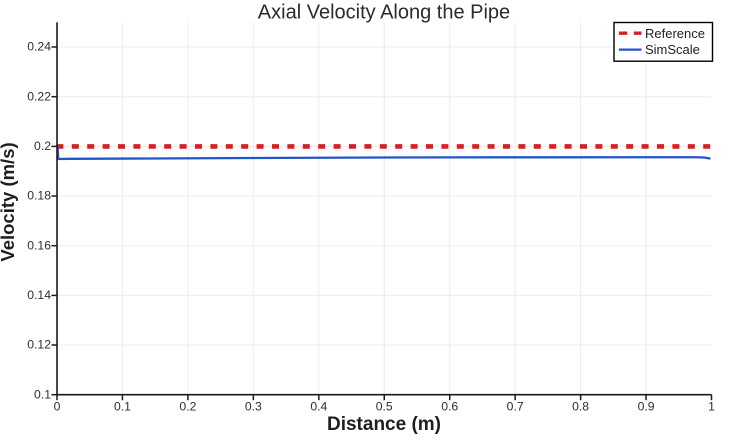 Image resolution: width=731 pixels, height=440 pixels. I want to click on svg-text: 0.14, so click(39, 295).